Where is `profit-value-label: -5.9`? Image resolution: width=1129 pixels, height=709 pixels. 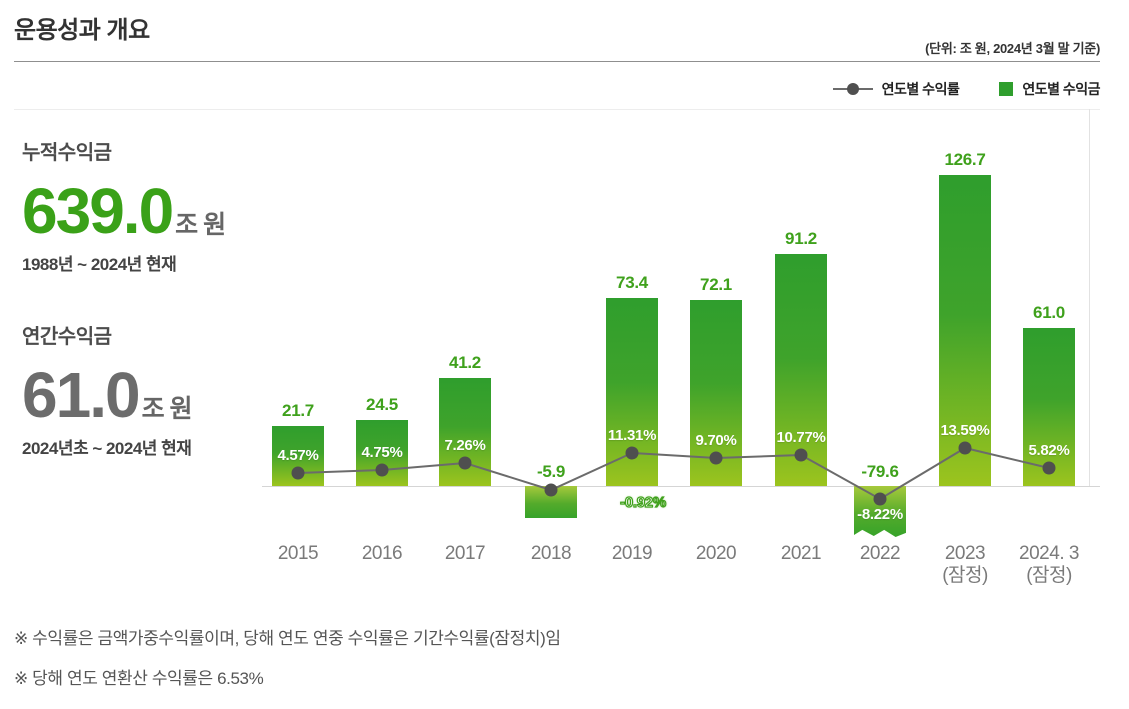 profit-value-label: -5.9 is located at coordinates (551, 471).